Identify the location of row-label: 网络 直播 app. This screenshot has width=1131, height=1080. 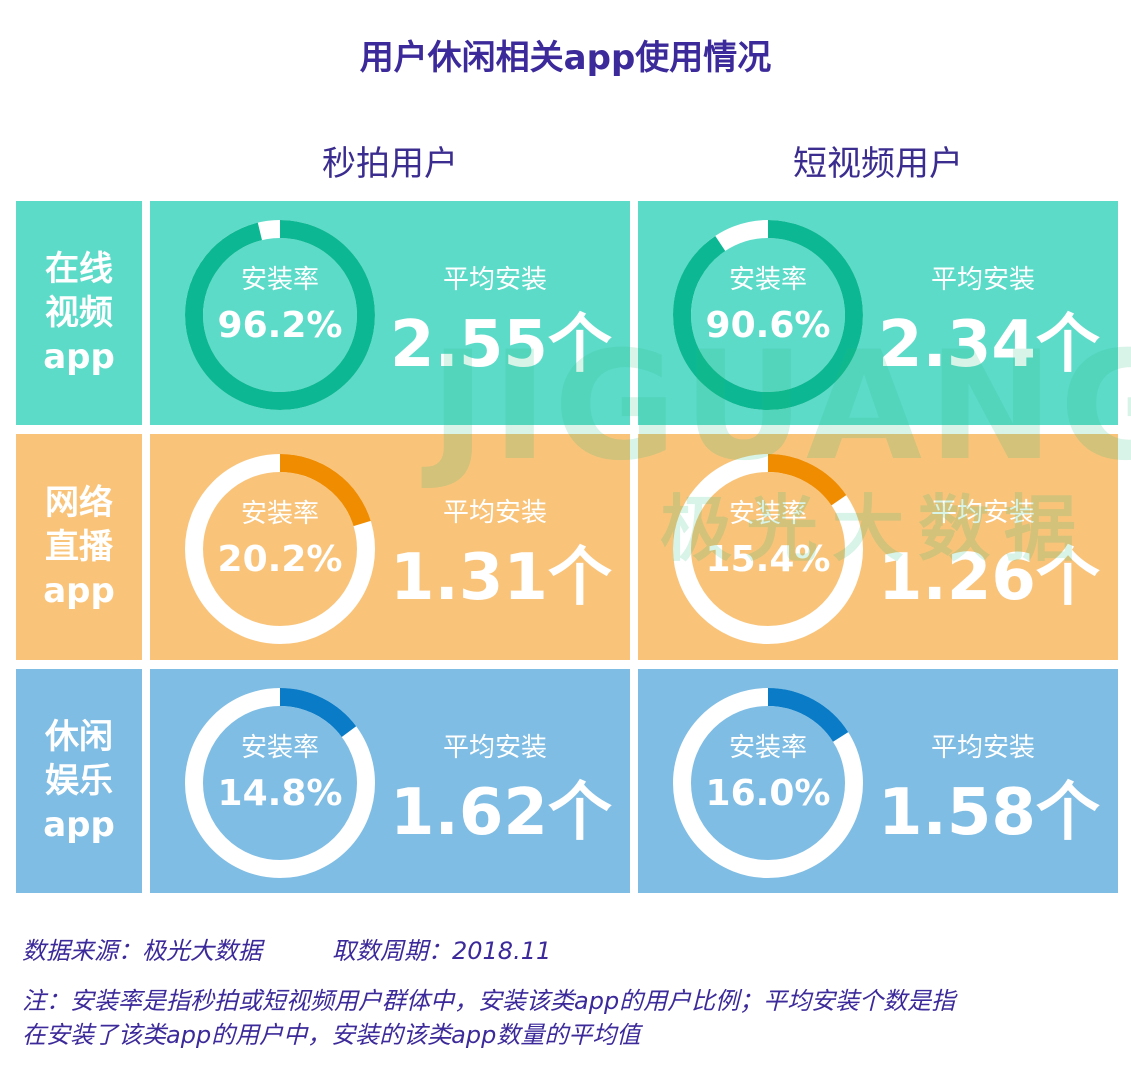
(79, 547).